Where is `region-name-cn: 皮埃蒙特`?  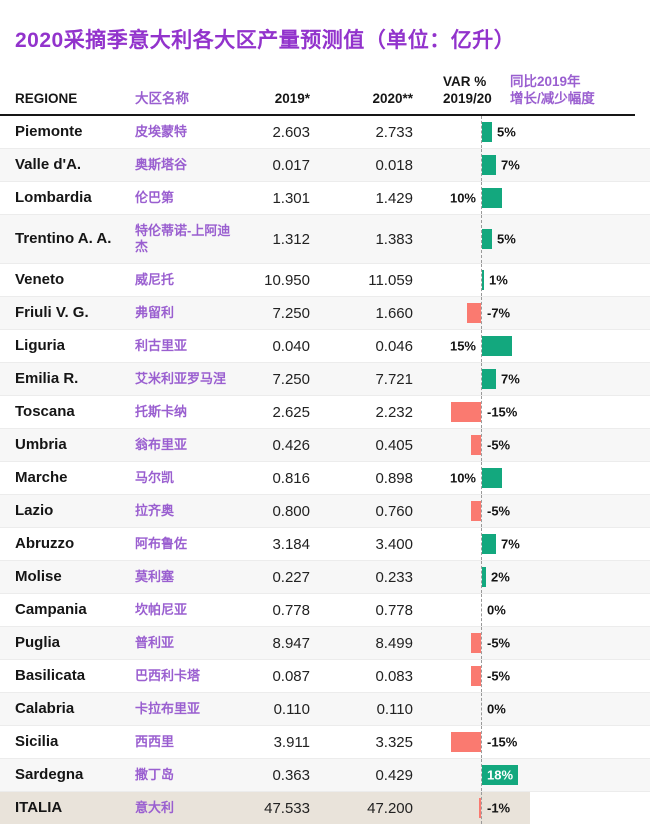 region-name-cn: 皮埃蒙特 is located at coordinates (161, 132).